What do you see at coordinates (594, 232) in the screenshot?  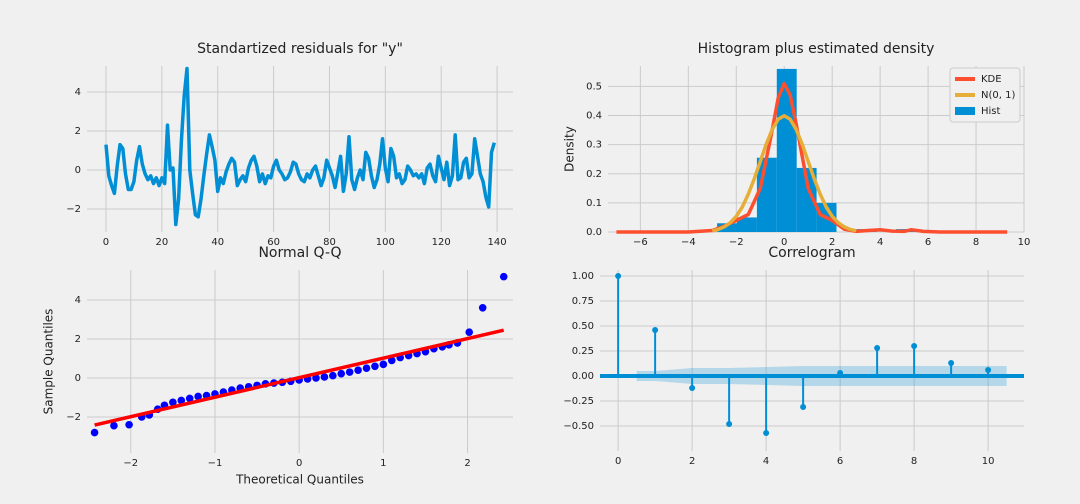 I see `y-tick-label: 0.0` at bounding box center [594, 232].